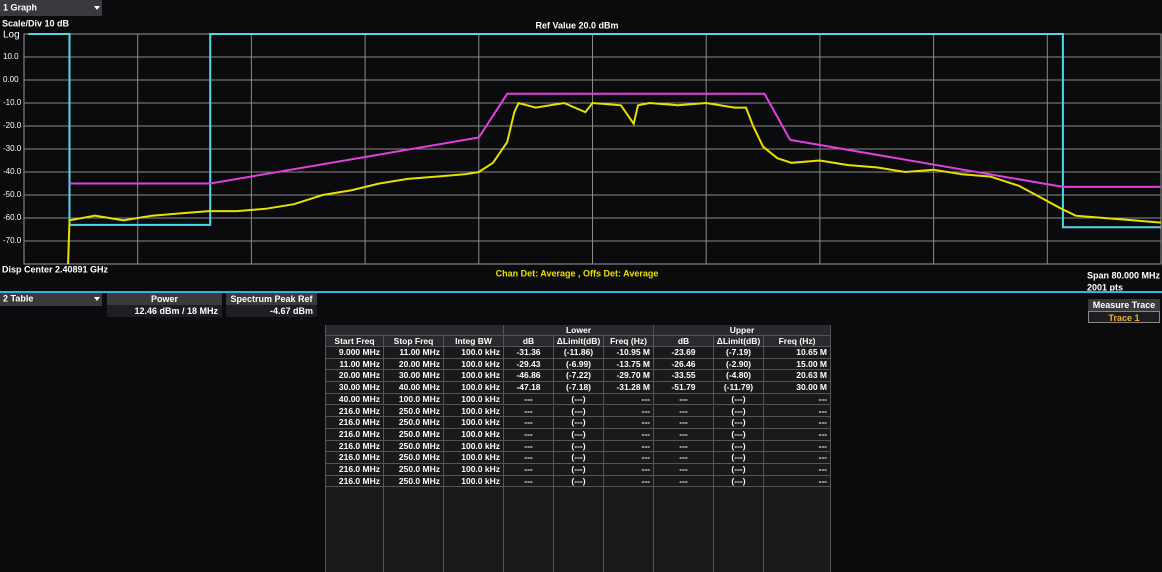 This screenshot has width=1162, height=572. Describe the element at coordinates (415, 330) in the screenshot. I see `header-blank` at that location.